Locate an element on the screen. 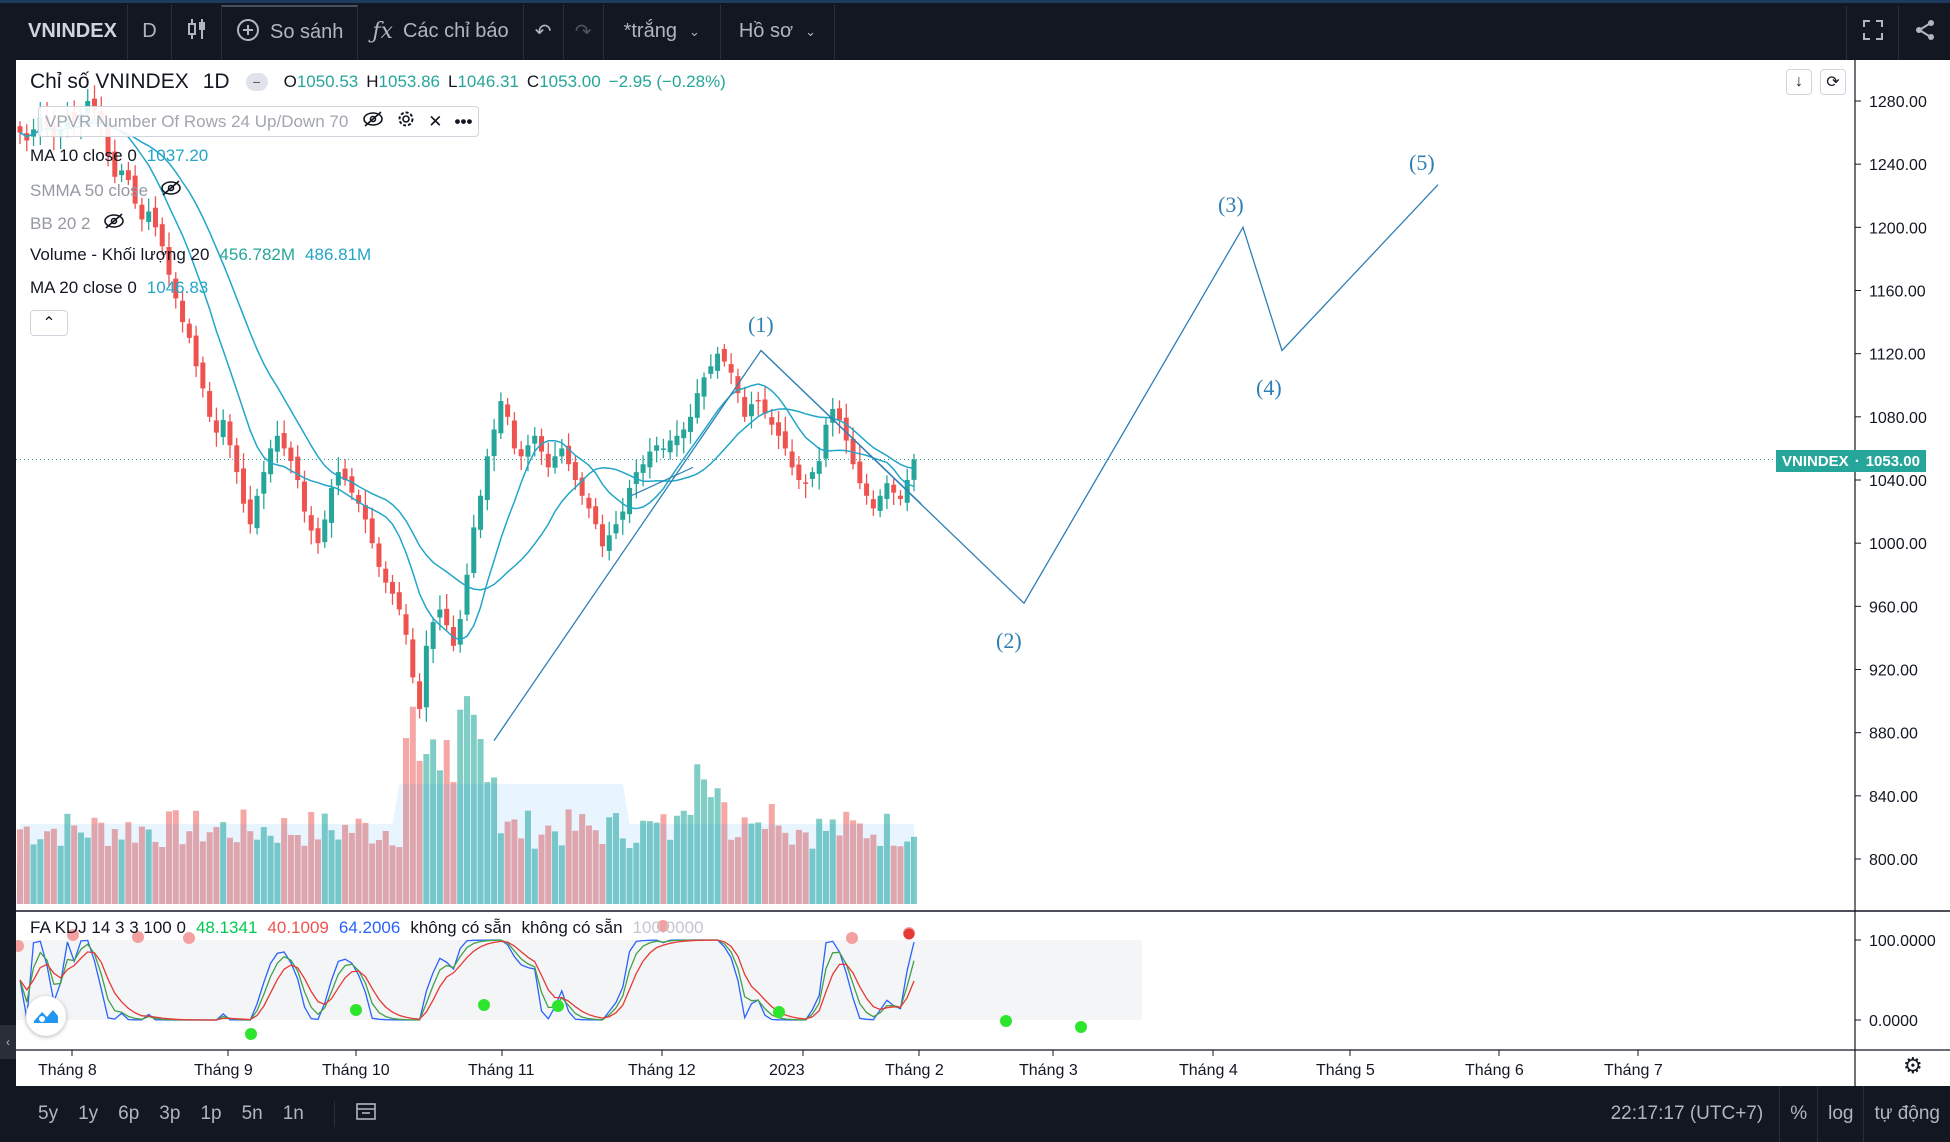 The image size is (1950, 1142). kdj-sell-dot is located at coordinates (852, 938).